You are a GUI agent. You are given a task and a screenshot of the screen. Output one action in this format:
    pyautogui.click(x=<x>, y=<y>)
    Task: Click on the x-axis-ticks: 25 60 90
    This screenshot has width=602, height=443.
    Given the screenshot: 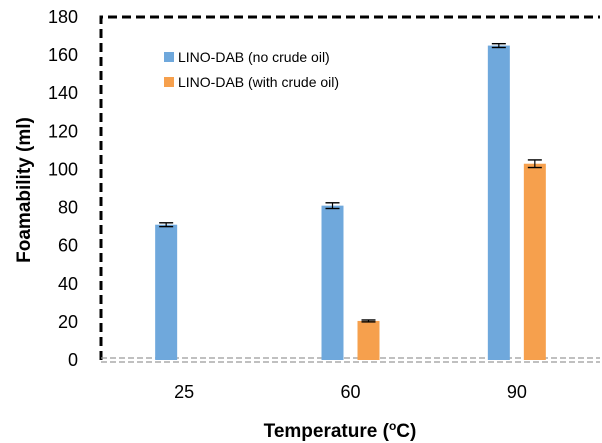 What is the action you would take?
    pyautogui.click(x=350, y=392)
    